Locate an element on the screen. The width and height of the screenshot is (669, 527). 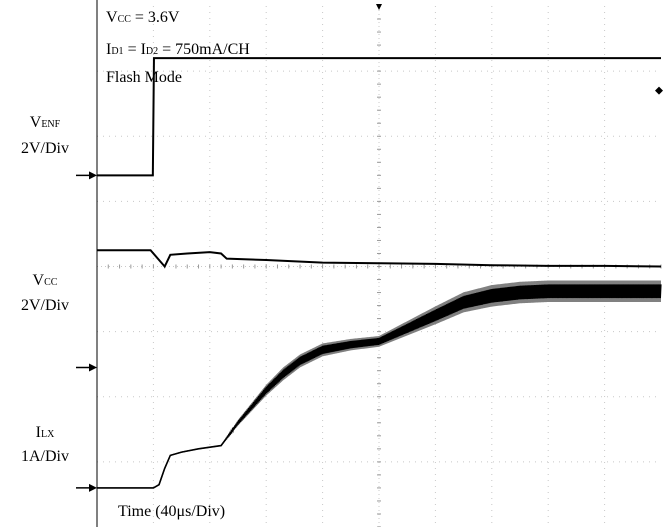
channel-label-ilx: ILX is located at coordinates (45, 432).